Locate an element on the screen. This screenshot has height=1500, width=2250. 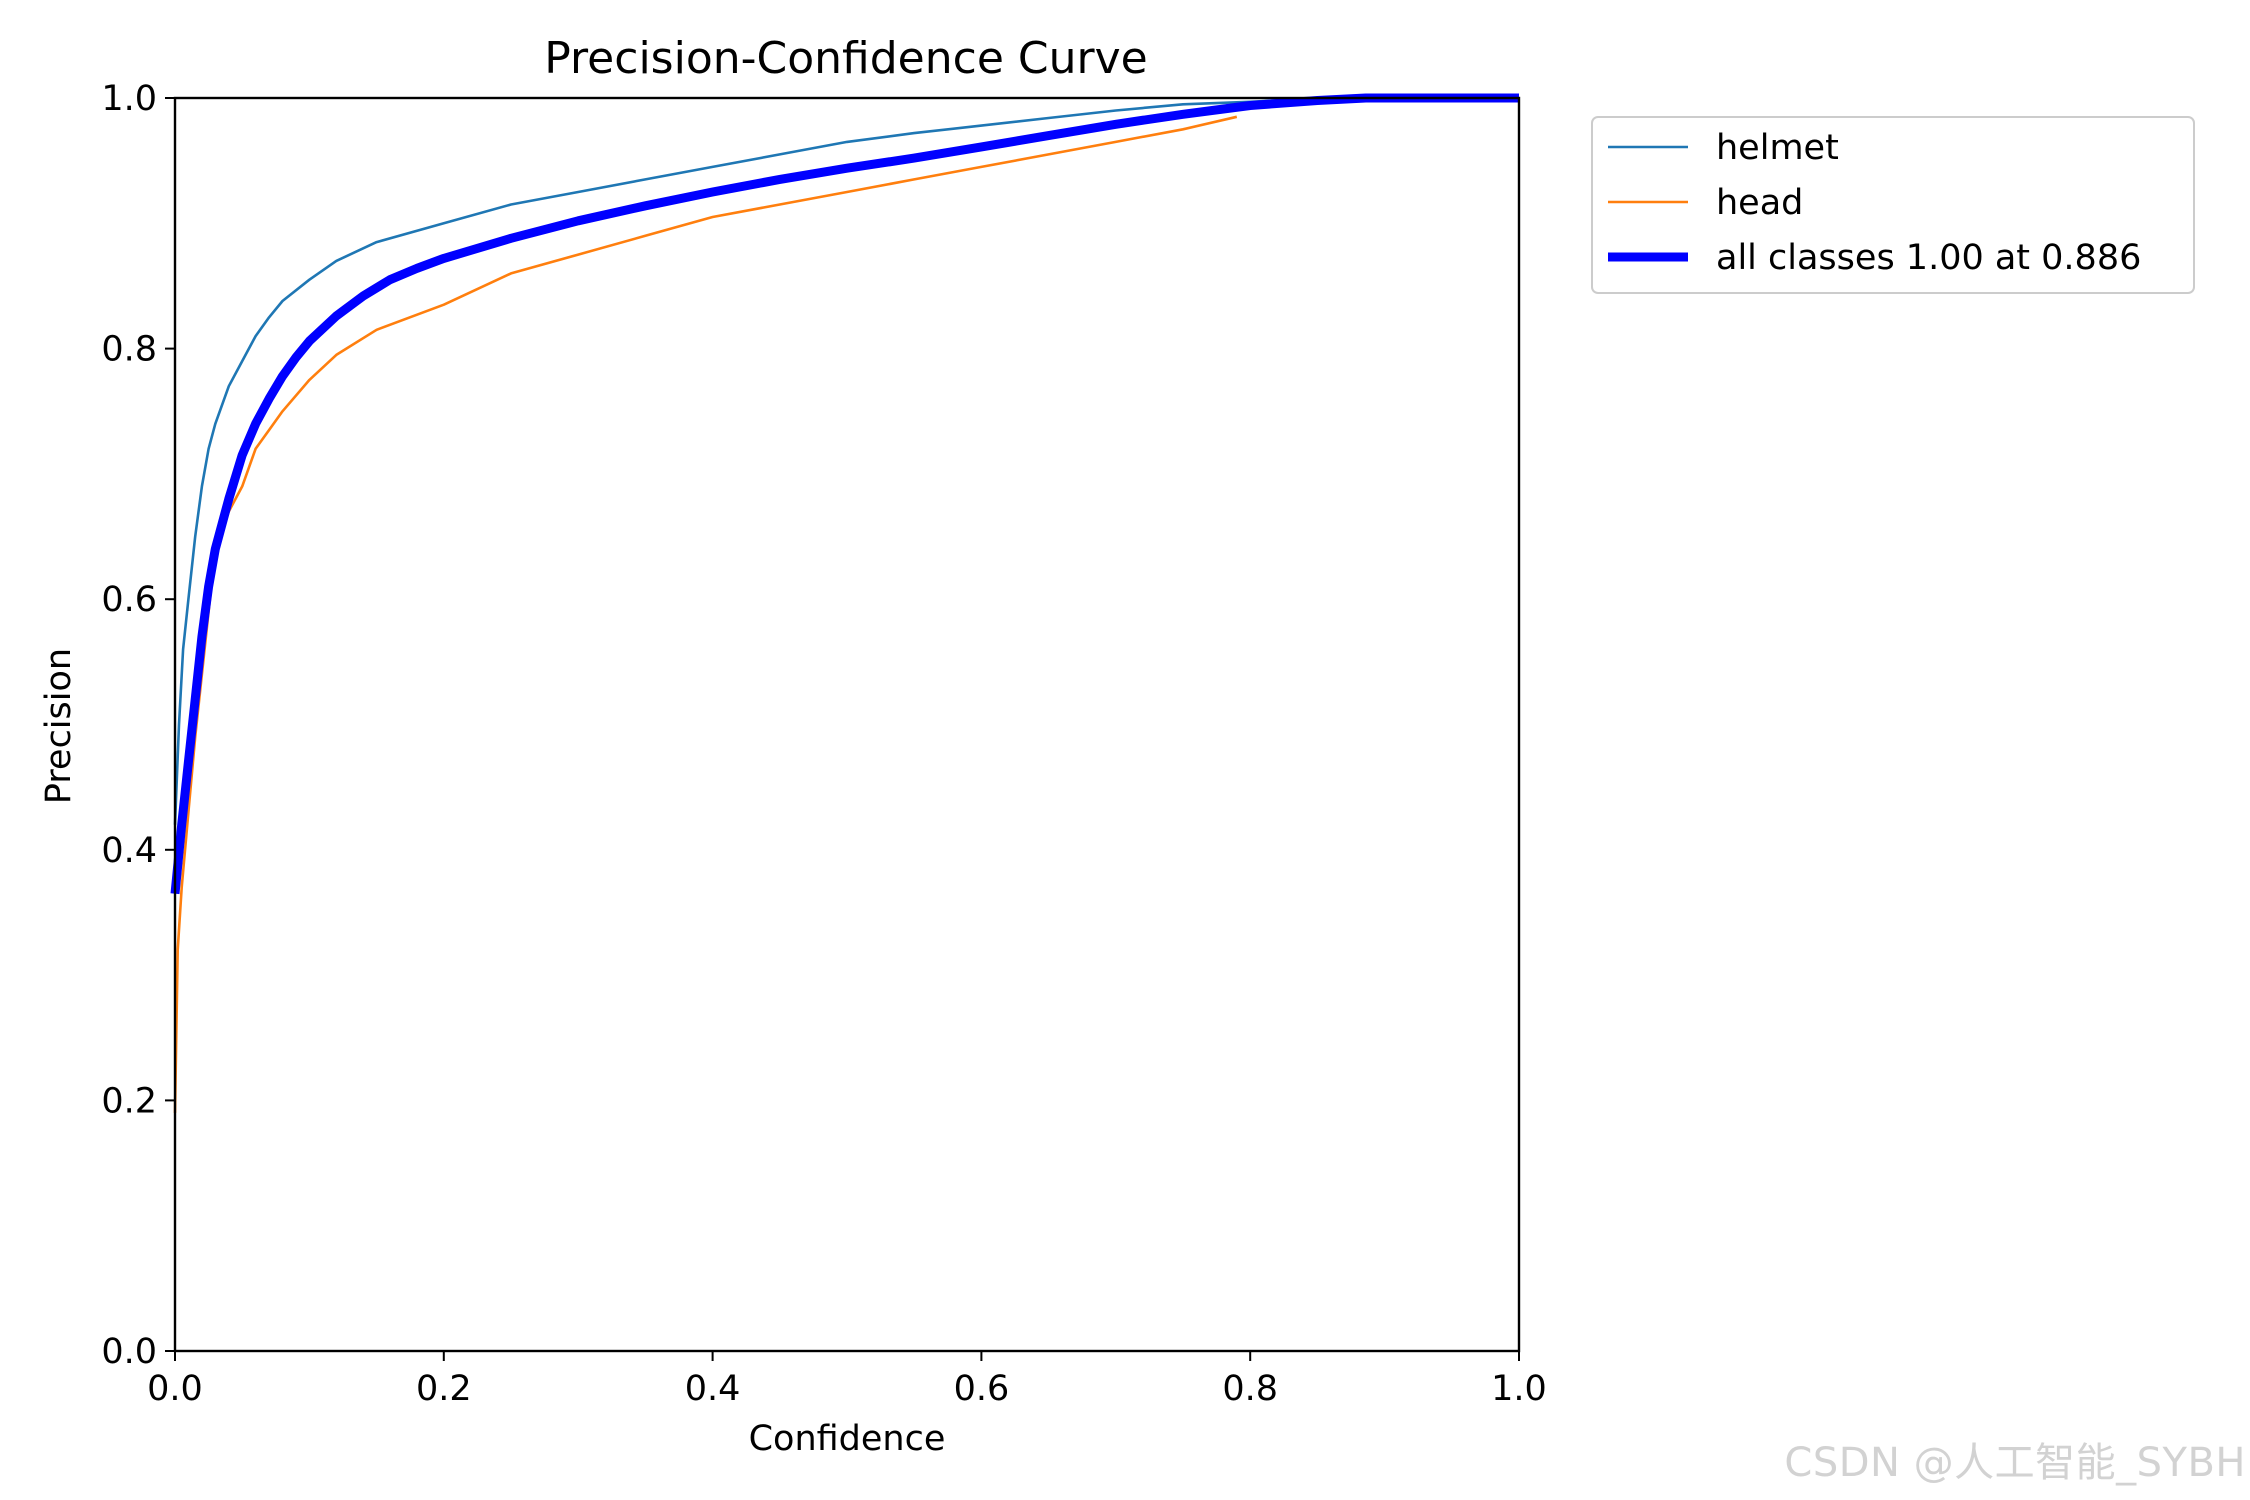
legend-box is located at coordinates (1893, 205).